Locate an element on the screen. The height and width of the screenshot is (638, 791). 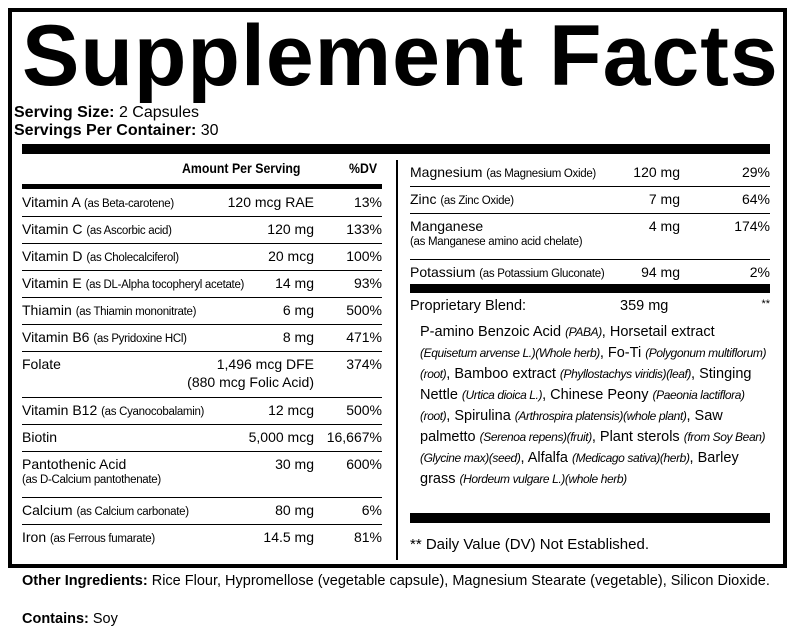
nutrient-name: Calcium (as Calcium carbonate) is located at coordinates (105, 510).